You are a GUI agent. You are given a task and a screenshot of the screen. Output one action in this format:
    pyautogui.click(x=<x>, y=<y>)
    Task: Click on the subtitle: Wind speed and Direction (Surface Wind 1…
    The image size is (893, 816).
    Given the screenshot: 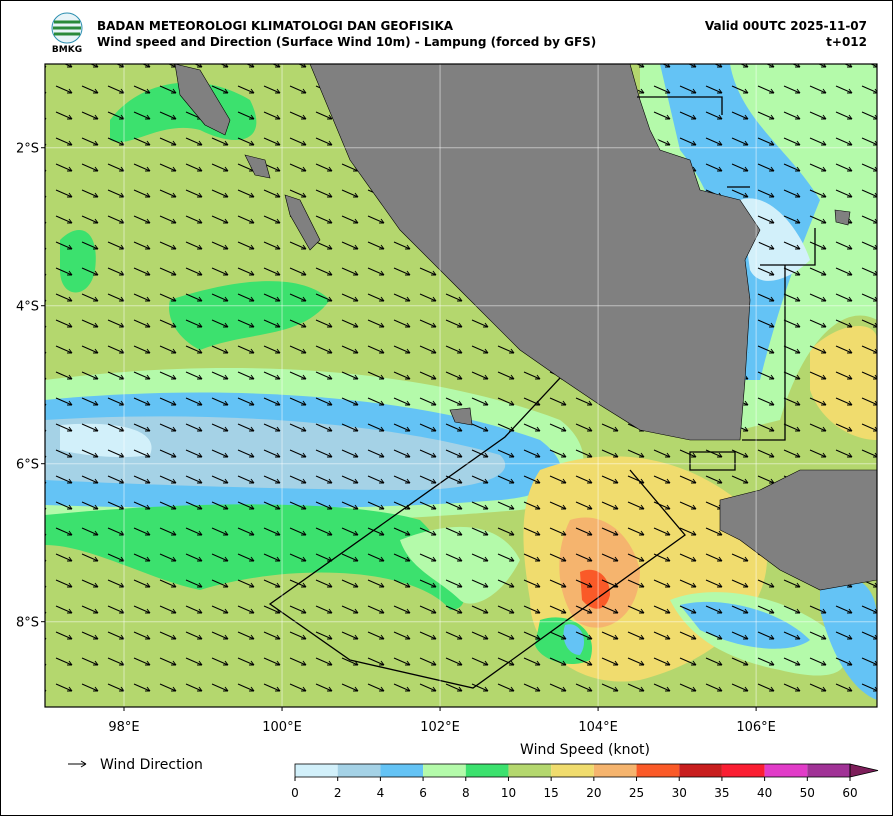 What is the action you would take?
    pyautogui.click(x=346, y=42)
    